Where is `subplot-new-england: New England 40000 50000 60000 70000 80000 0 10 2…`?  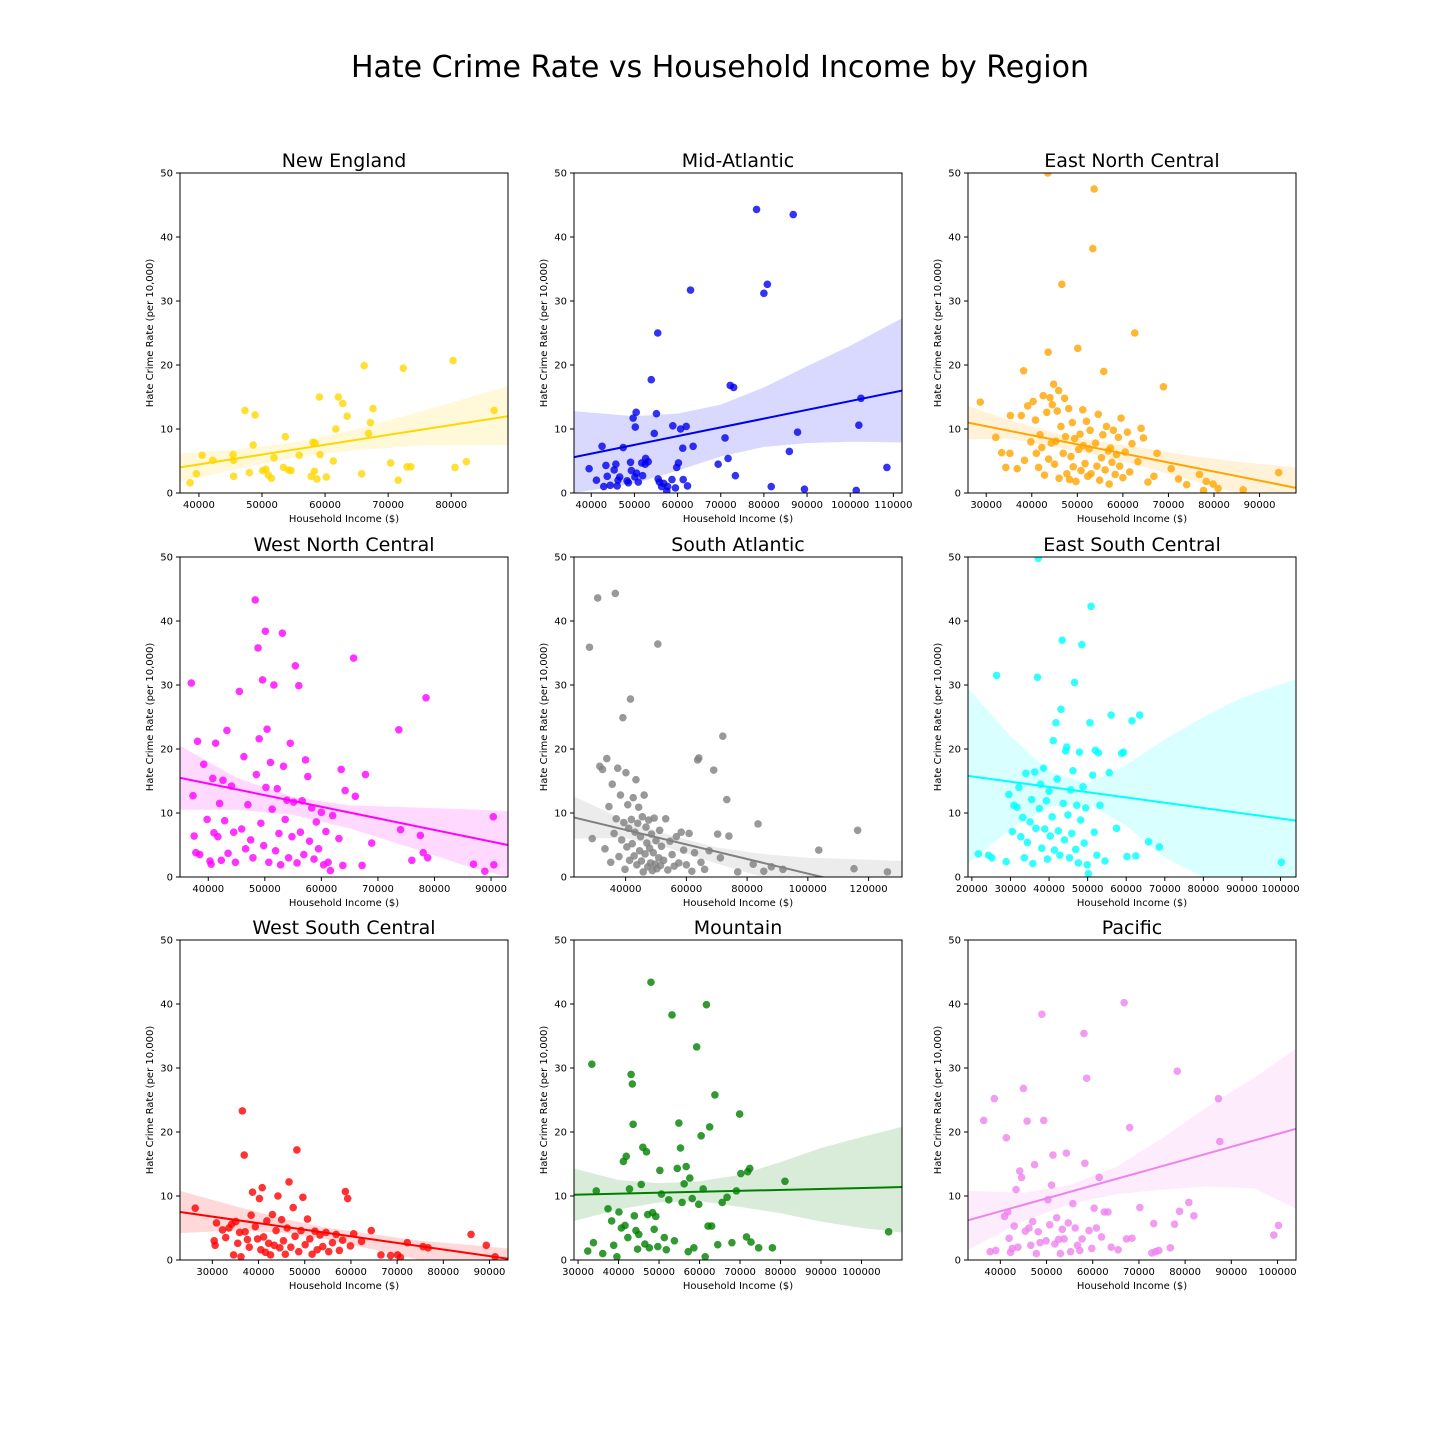
subplot-new-england: New England 40000 50000 60000 70000 80000 0 10 2… is located at coordinates (327, 337).